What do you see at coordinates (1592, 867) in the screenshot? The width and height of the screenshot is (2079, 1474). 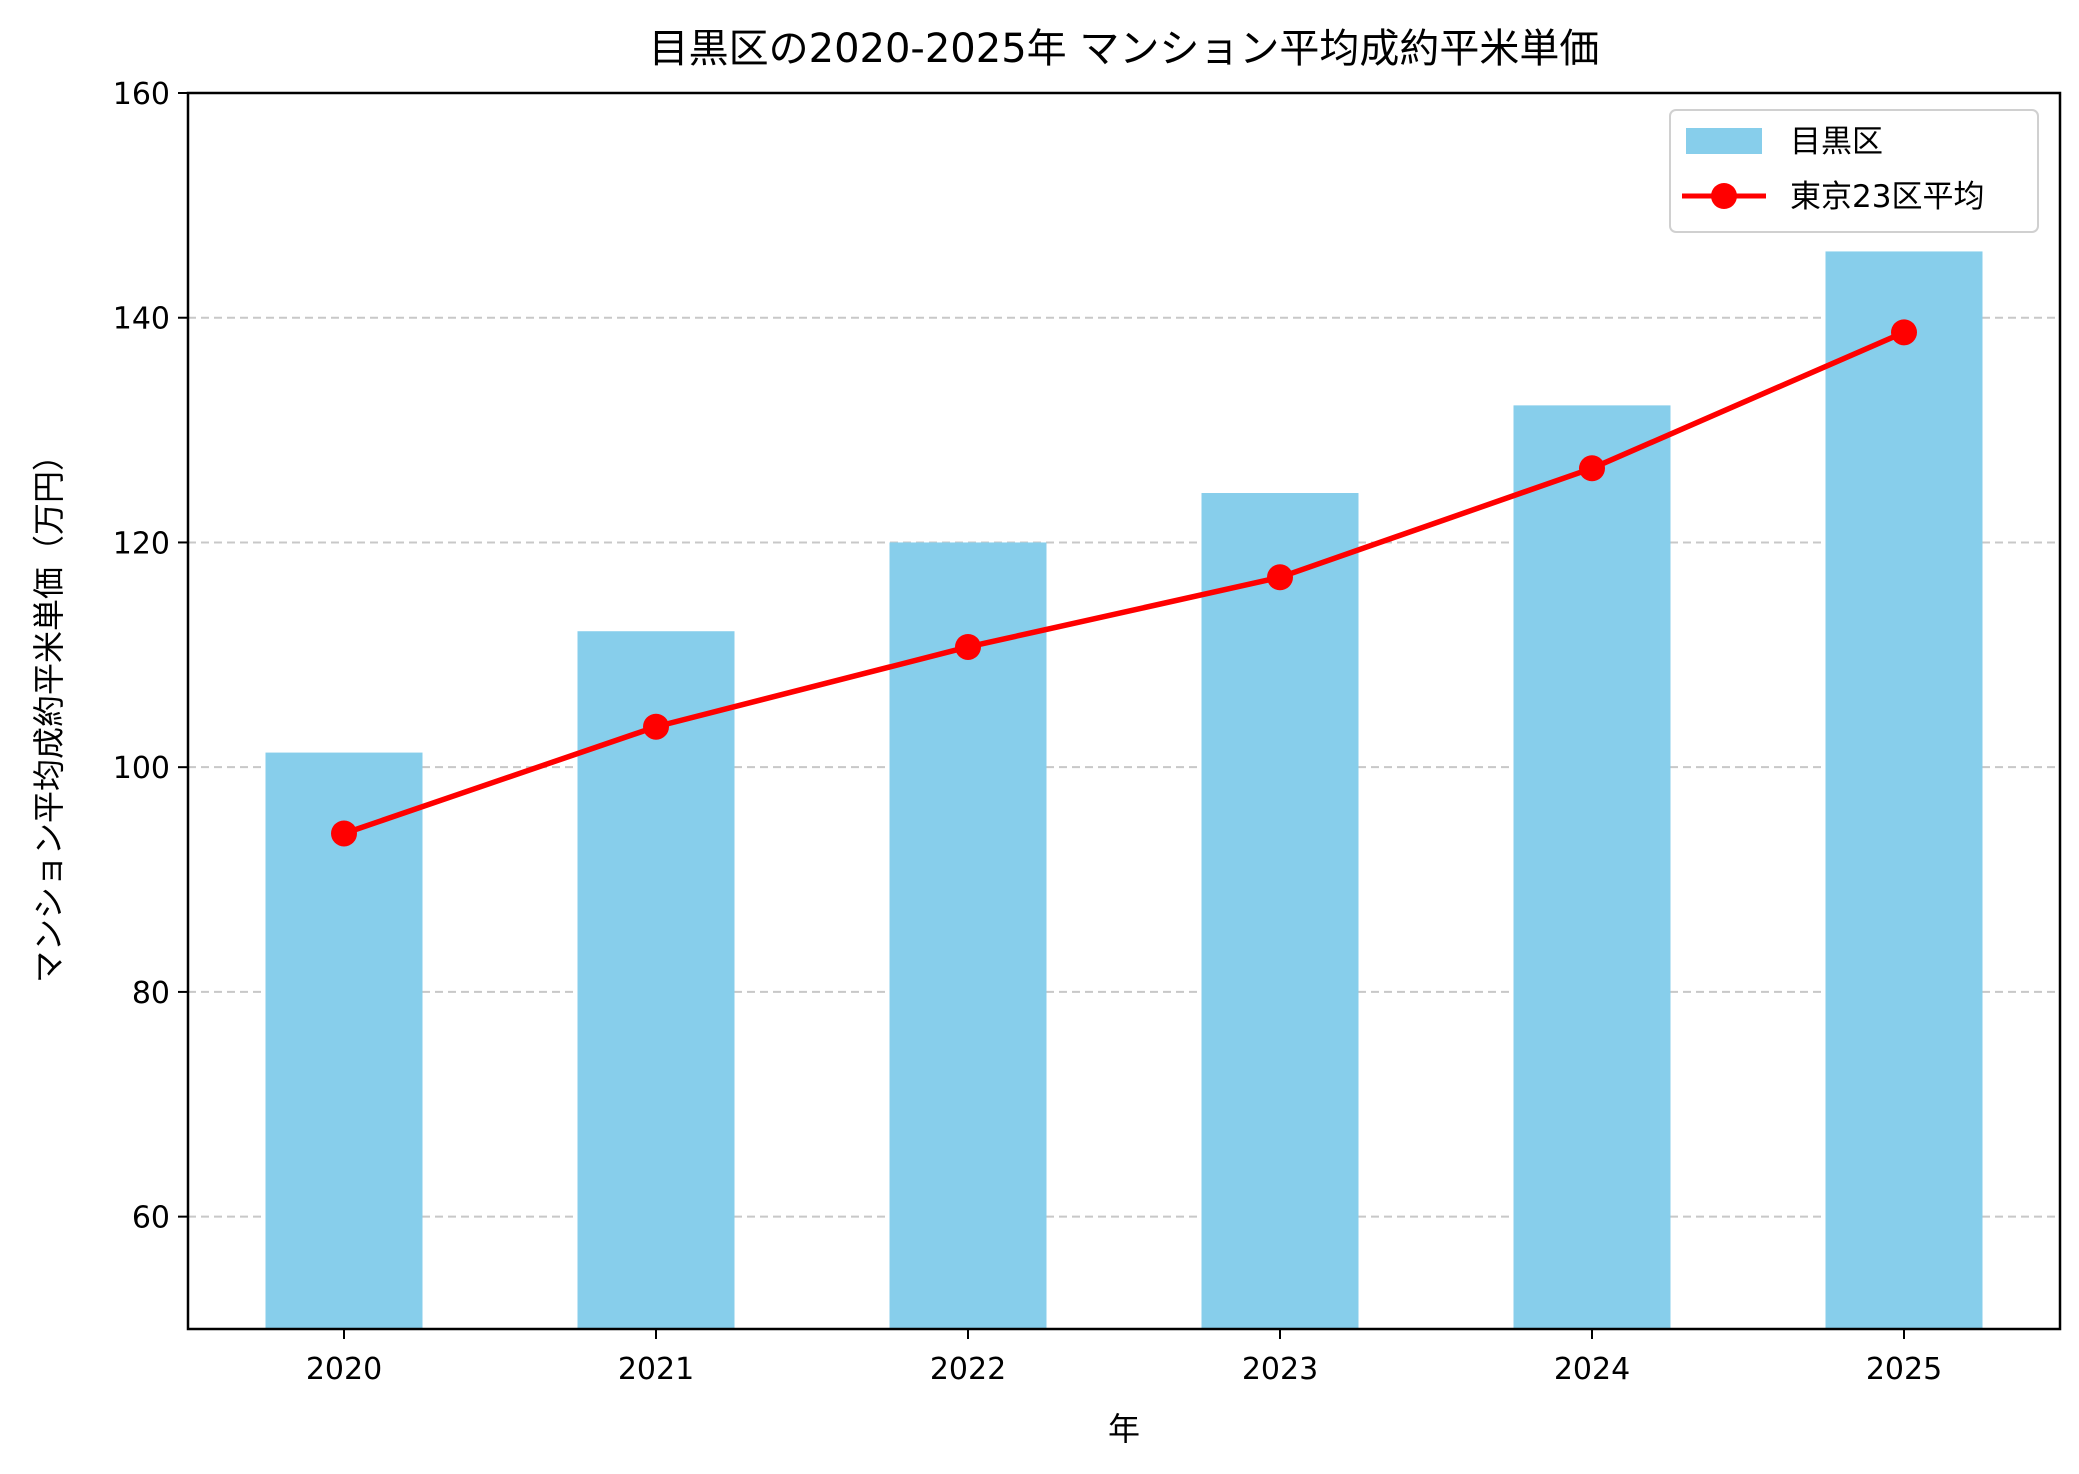 I see `bar-2024` at bounding box center [1592, 867].